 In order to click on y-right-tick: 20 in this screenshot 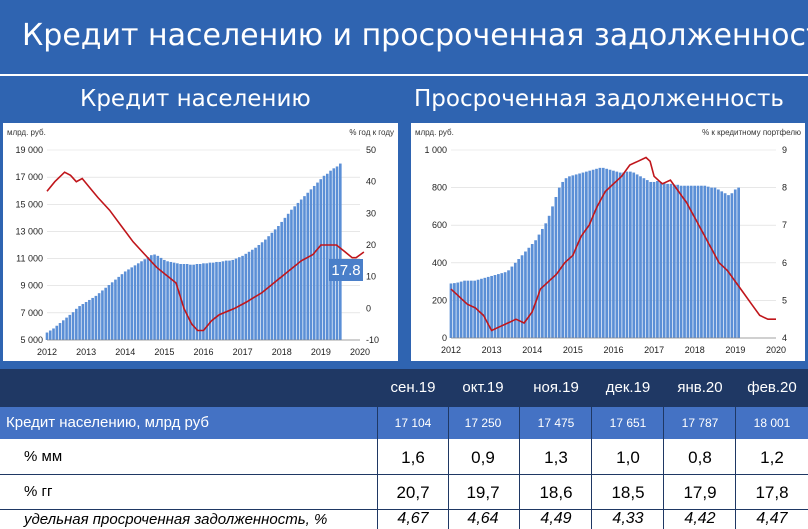, I will do `click(371, 245)`.